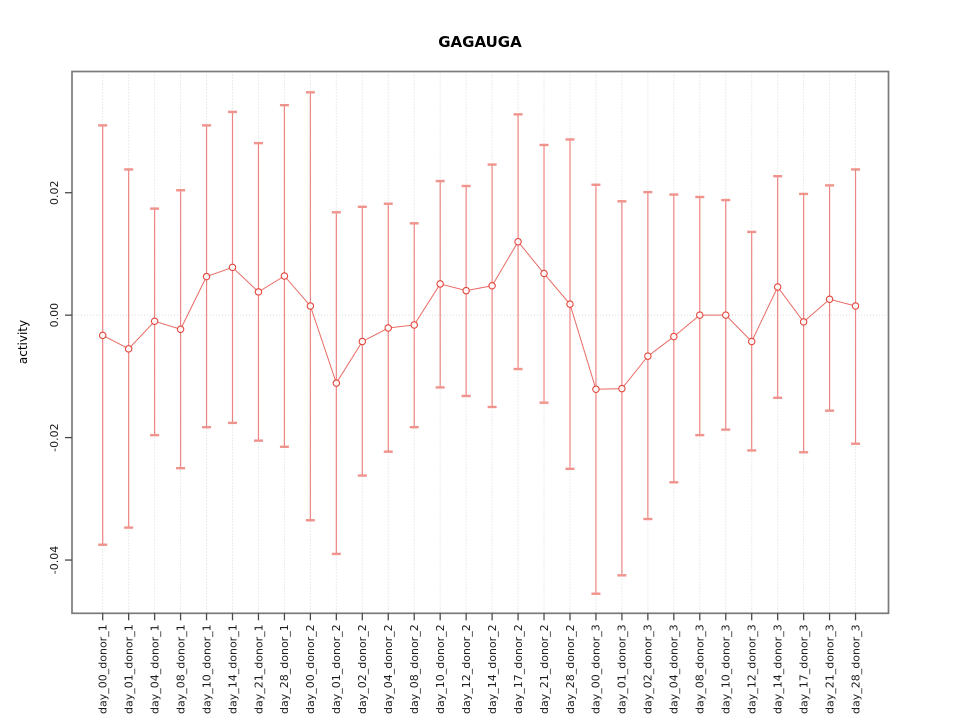 This screenshot has width=960, height=720. I want to click on x-tick-label: day_00_donor_2, so click(310, 669).